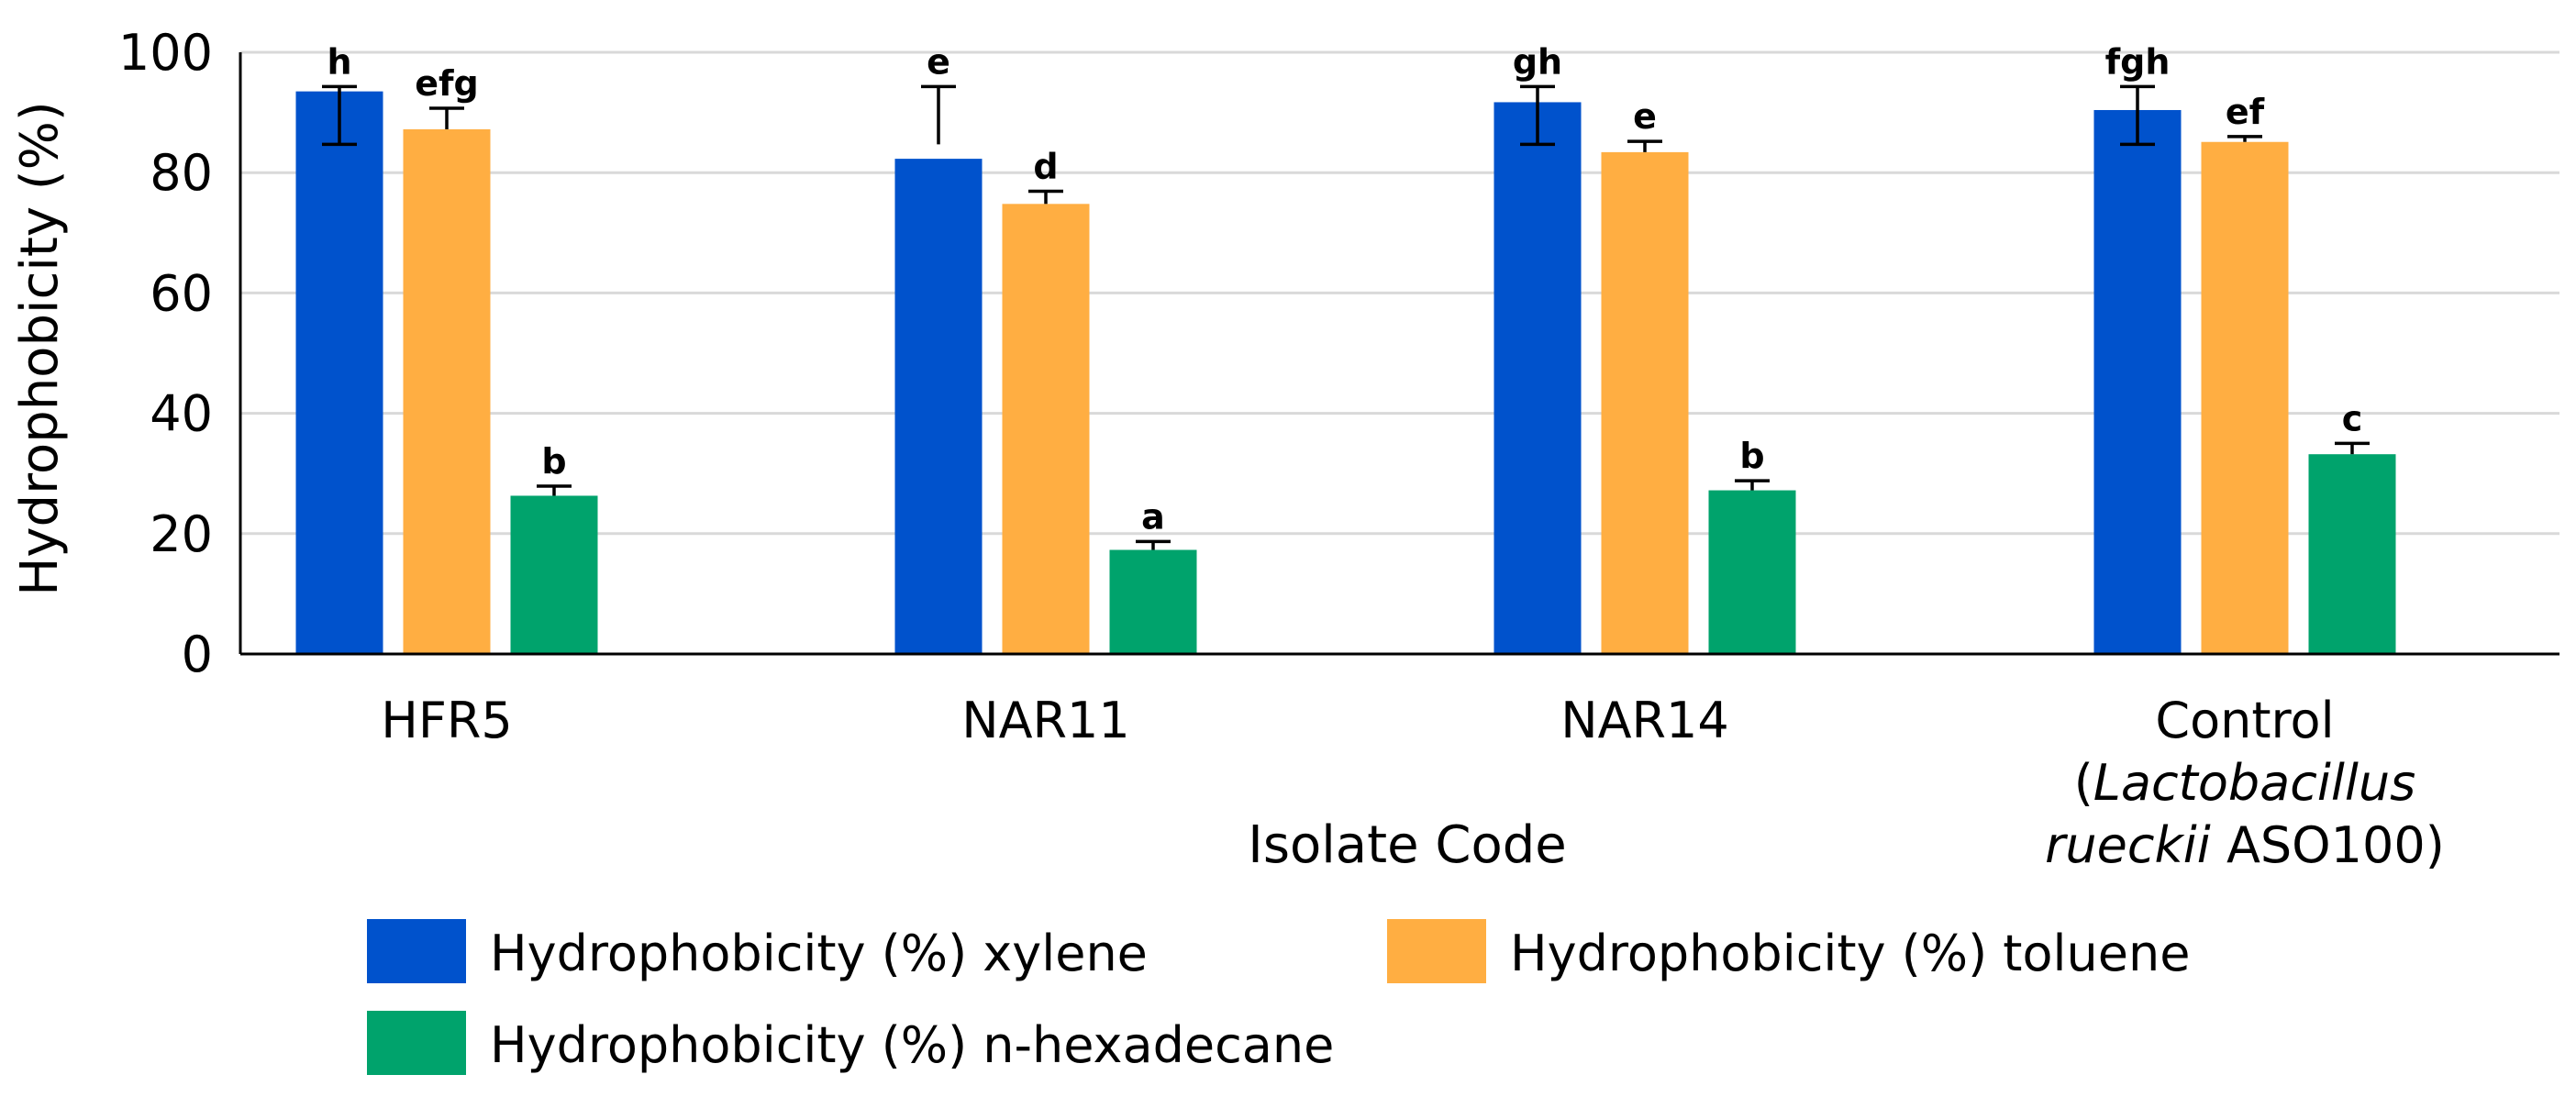  I want to click on category-label-part: ASO100), so click(2328, 845).